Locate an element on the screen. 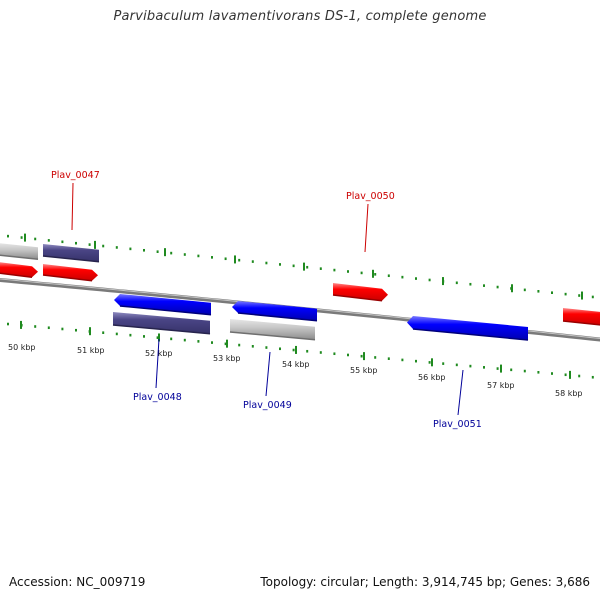 The image size is (600, 600). kbp-label: 52 kbp is located at coordinates (159, 353).